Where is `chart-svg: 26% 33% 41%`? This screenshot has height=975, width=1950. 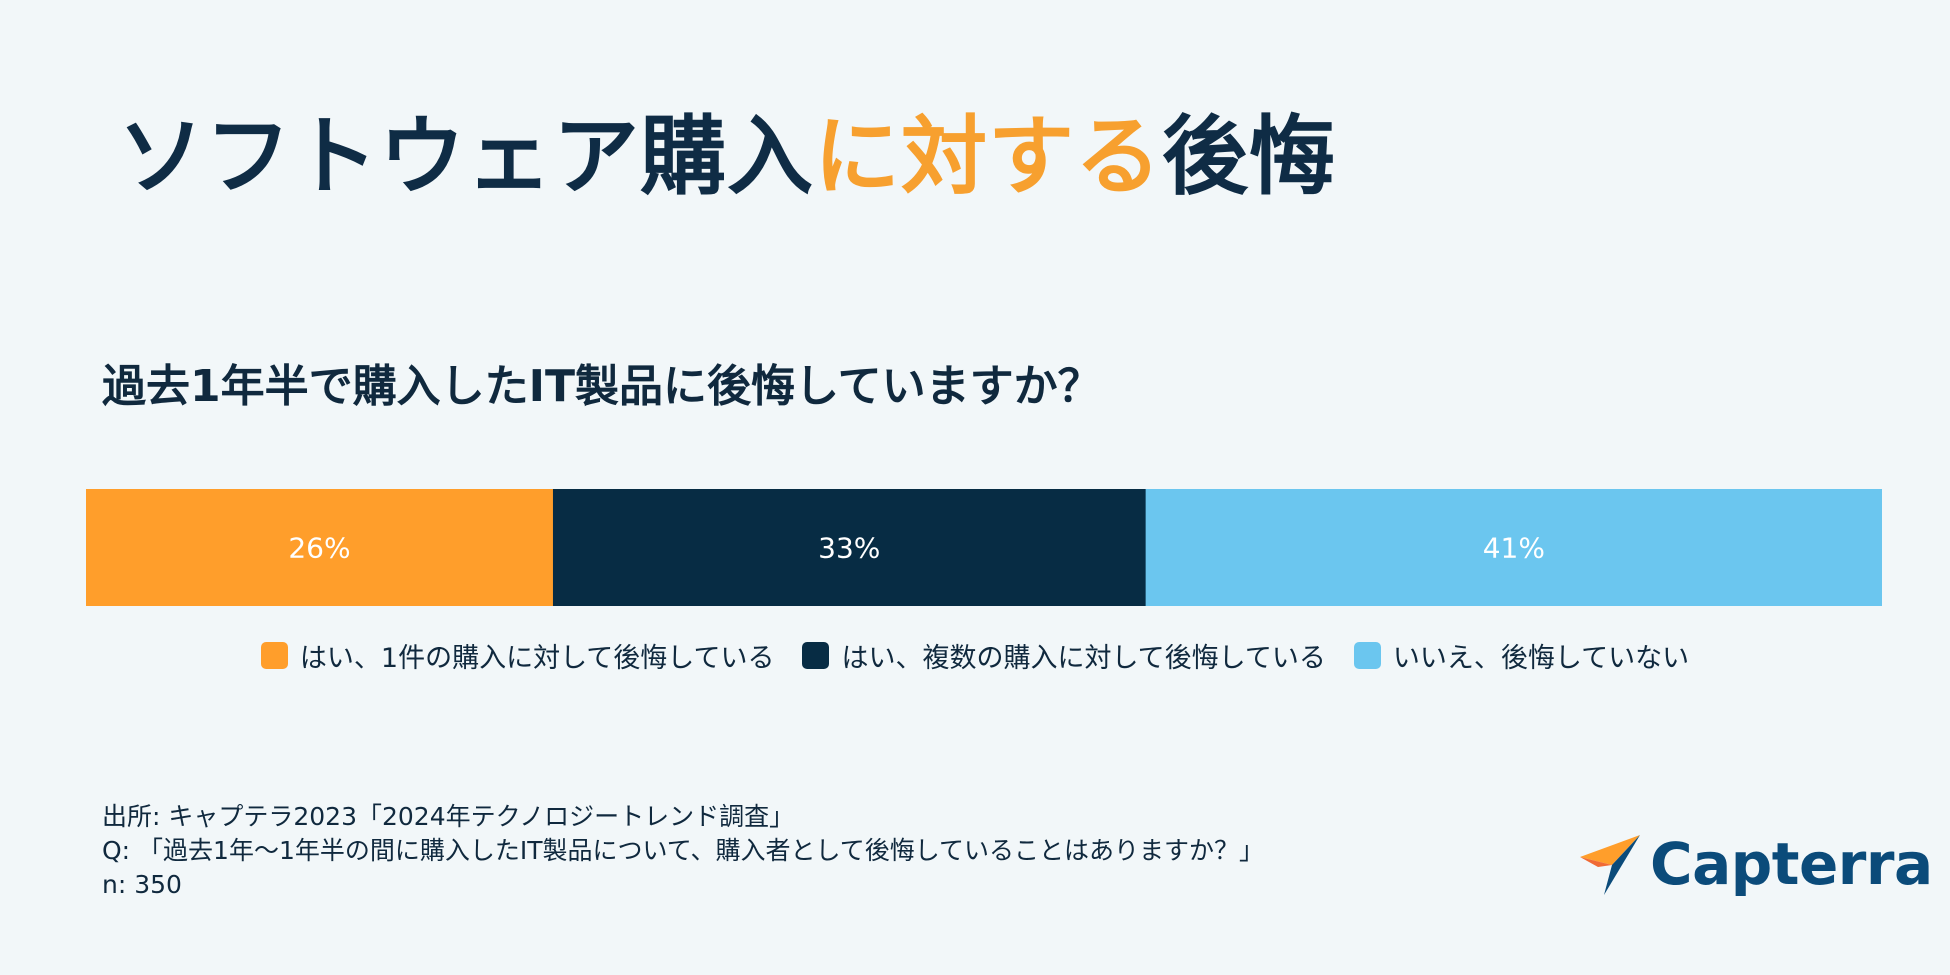 chart-svg: 26% 33% 41% is located at coordinates (984, 547).